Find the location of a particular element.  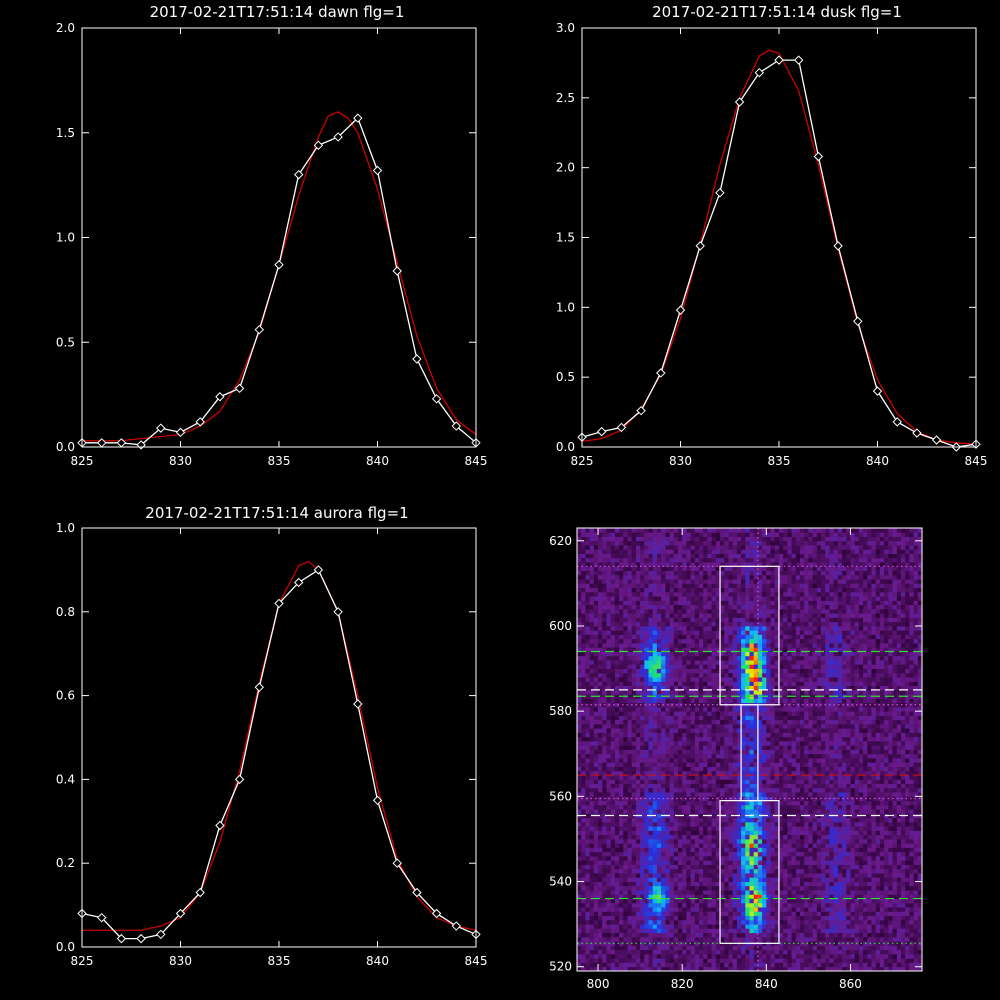

dawn-xtick-label: 840 is located at coordinates (377, 461).